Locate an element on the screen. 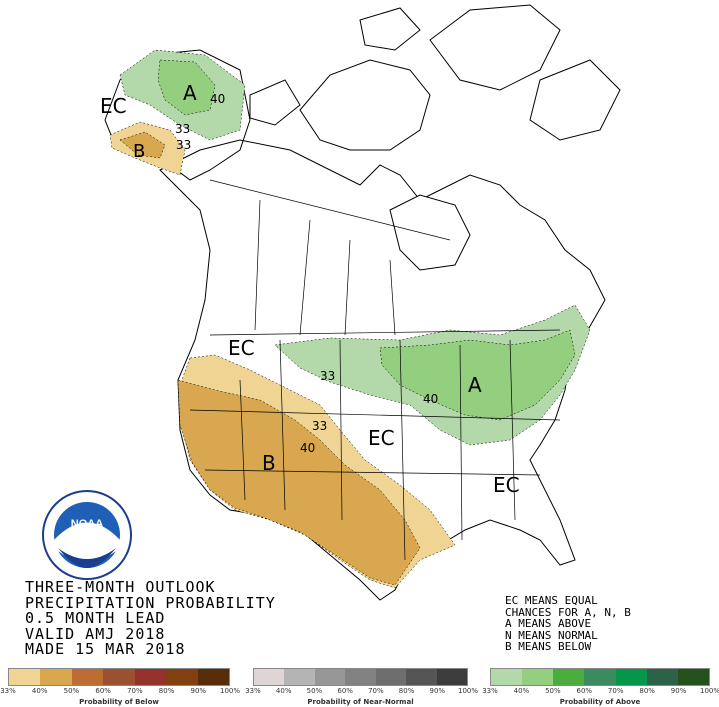  key-line: CHANCES FOR A, N, B is located at coordinates (568, 612).